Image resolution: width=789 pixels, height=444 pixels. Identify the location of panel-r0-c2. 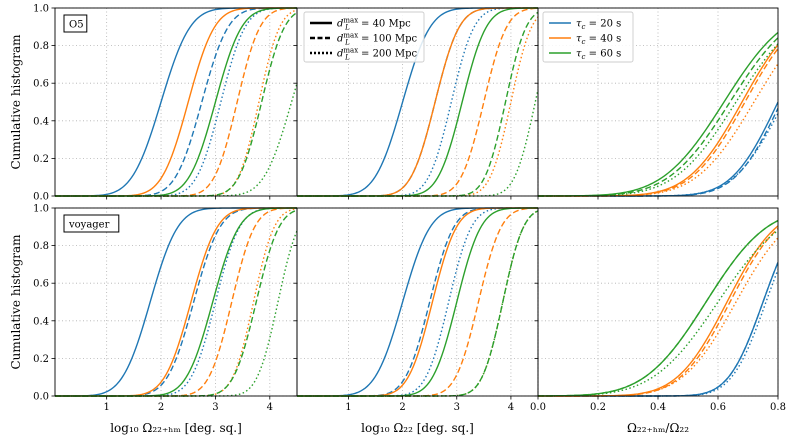
(656, 103).